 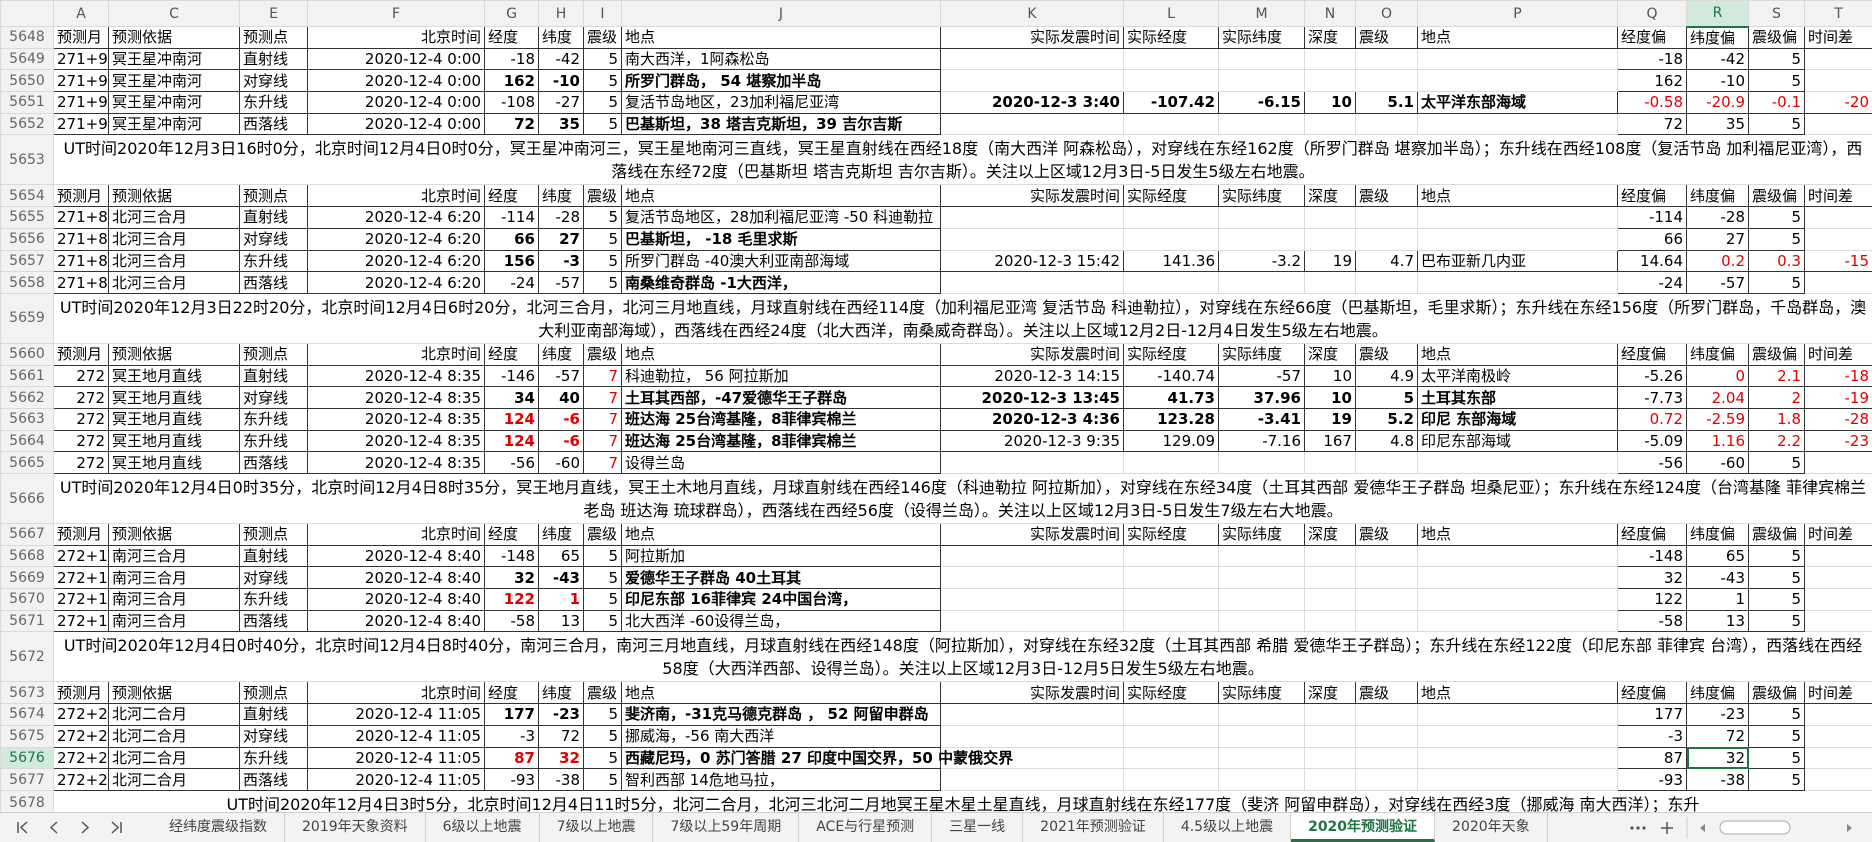 I want to click on cell: 4.7, so click(x=1386, y=261).